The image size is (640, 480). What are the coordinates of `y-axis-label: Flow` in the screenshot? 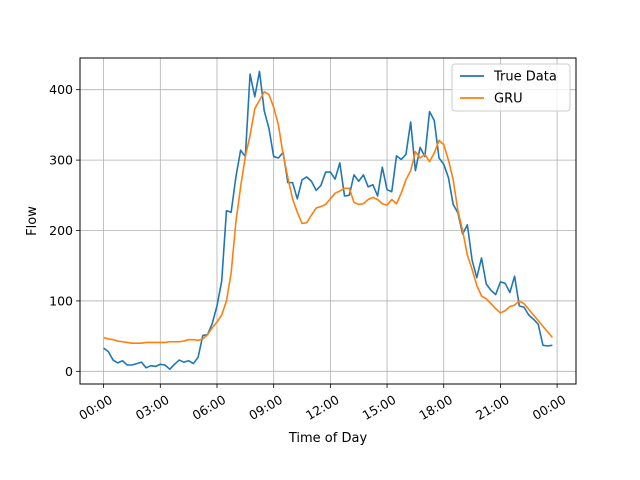 It's located at (32, 221).